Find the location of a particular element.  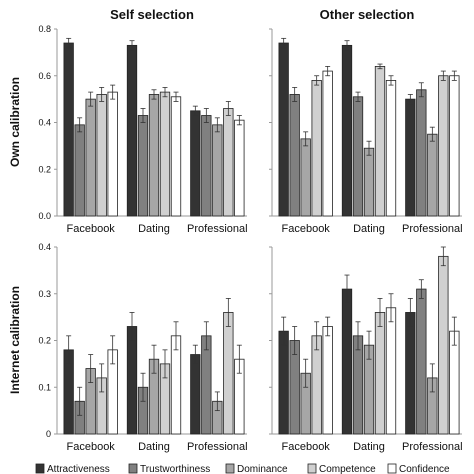

legend-label-trustworthiness: Trustworthiness is located at coordinates (175, 469).